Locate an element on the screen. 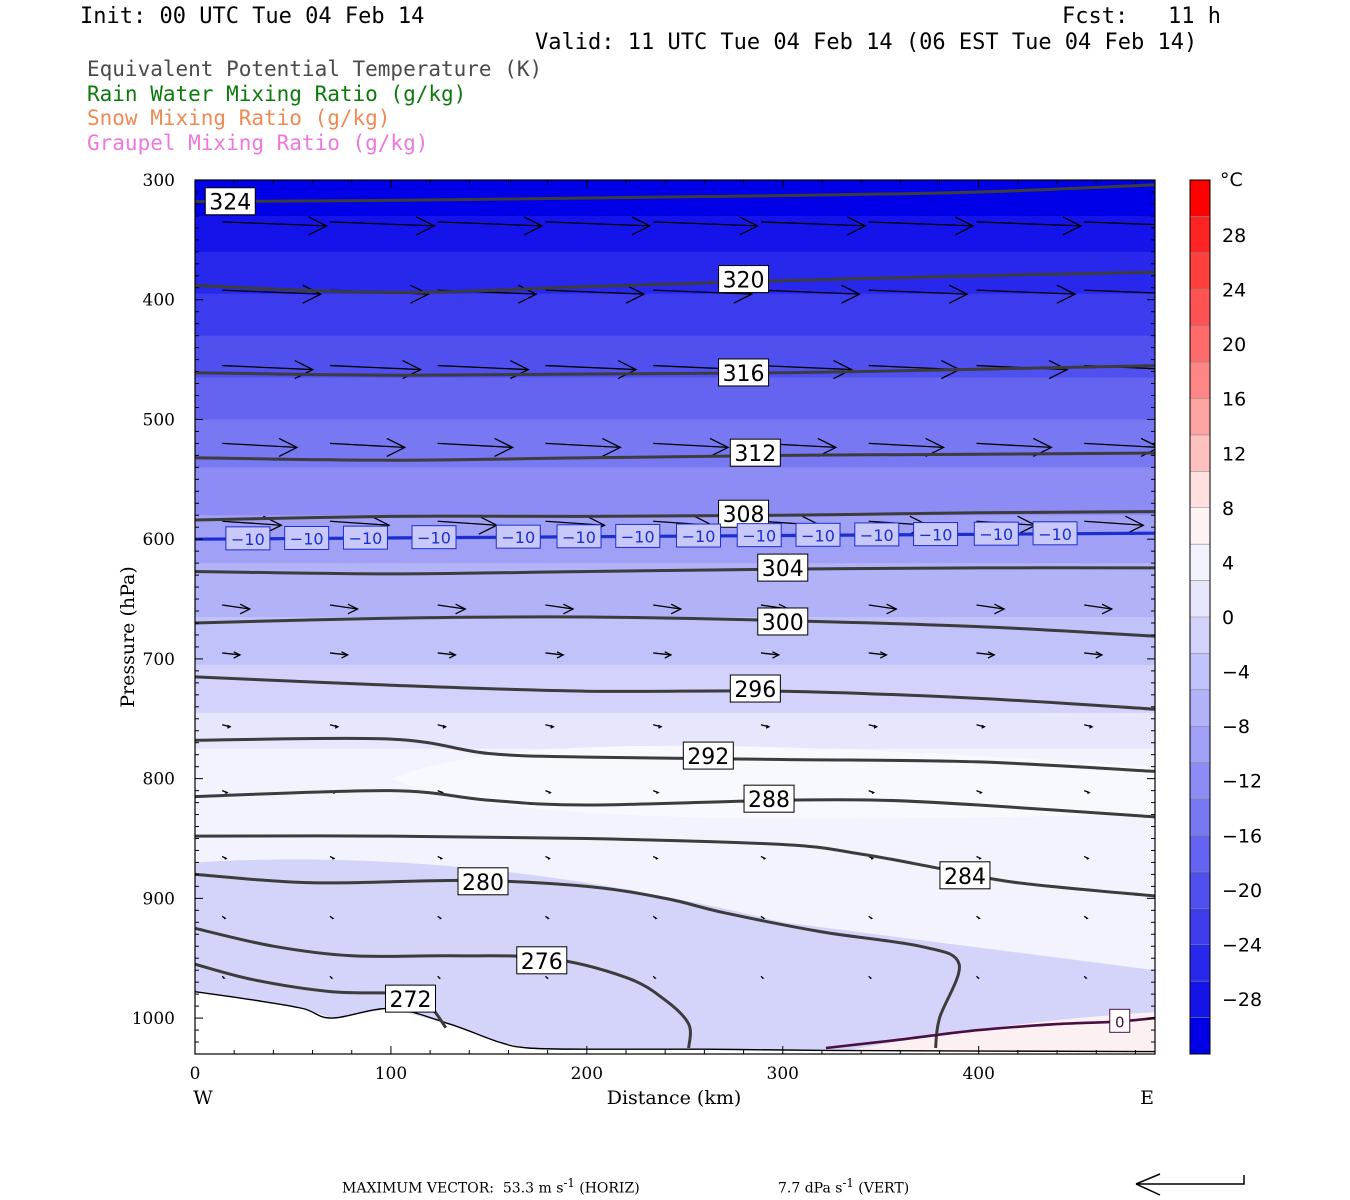 This screenshot has height=1200, width=1350. y-axis-label: Pressure (hPa) is located at coordinates (128, 637).